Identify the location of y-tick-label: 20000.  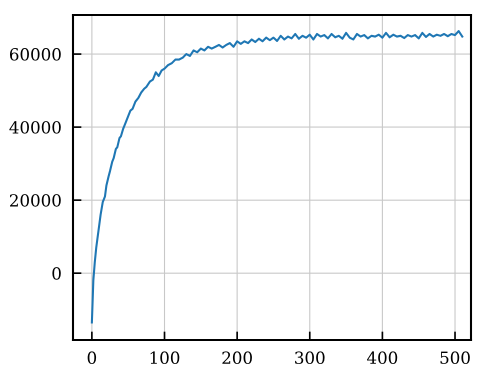
(35, 200).